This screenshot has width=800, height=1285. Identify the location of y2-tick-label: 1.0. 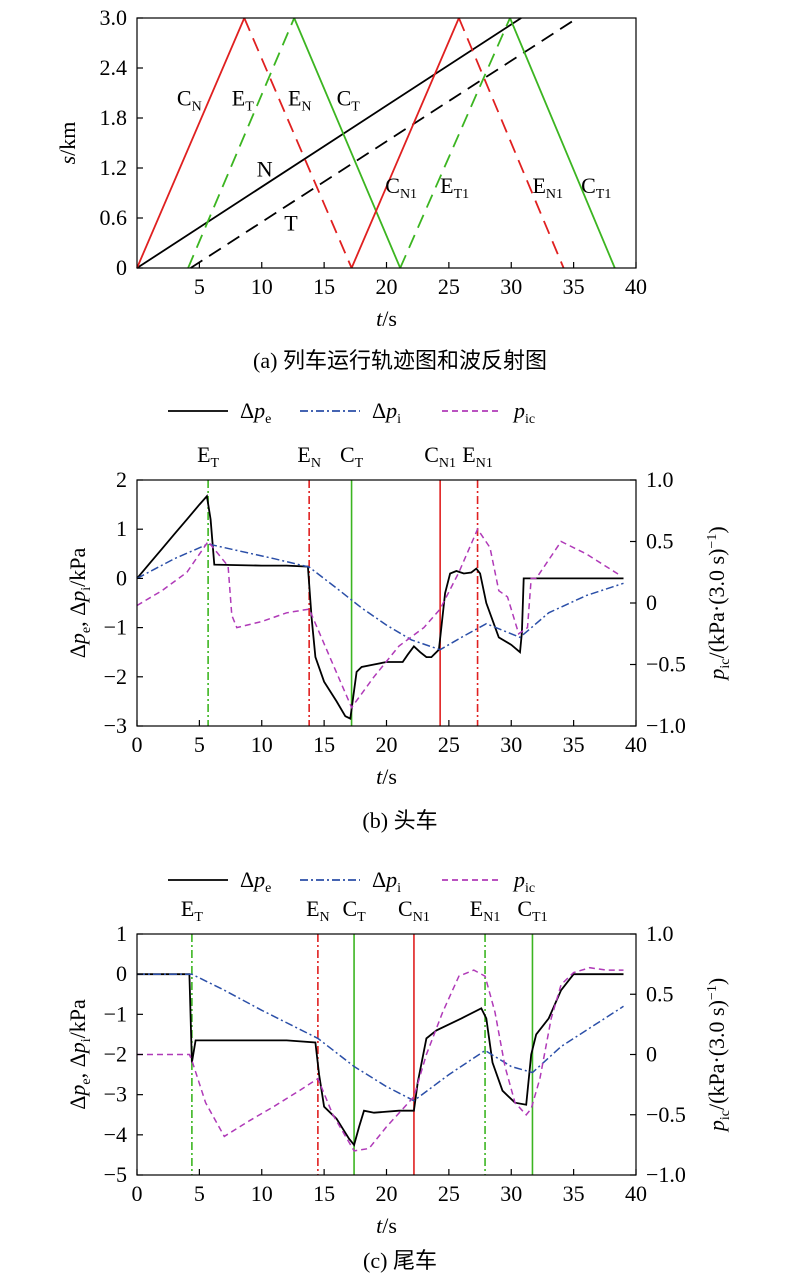
(660, 479).